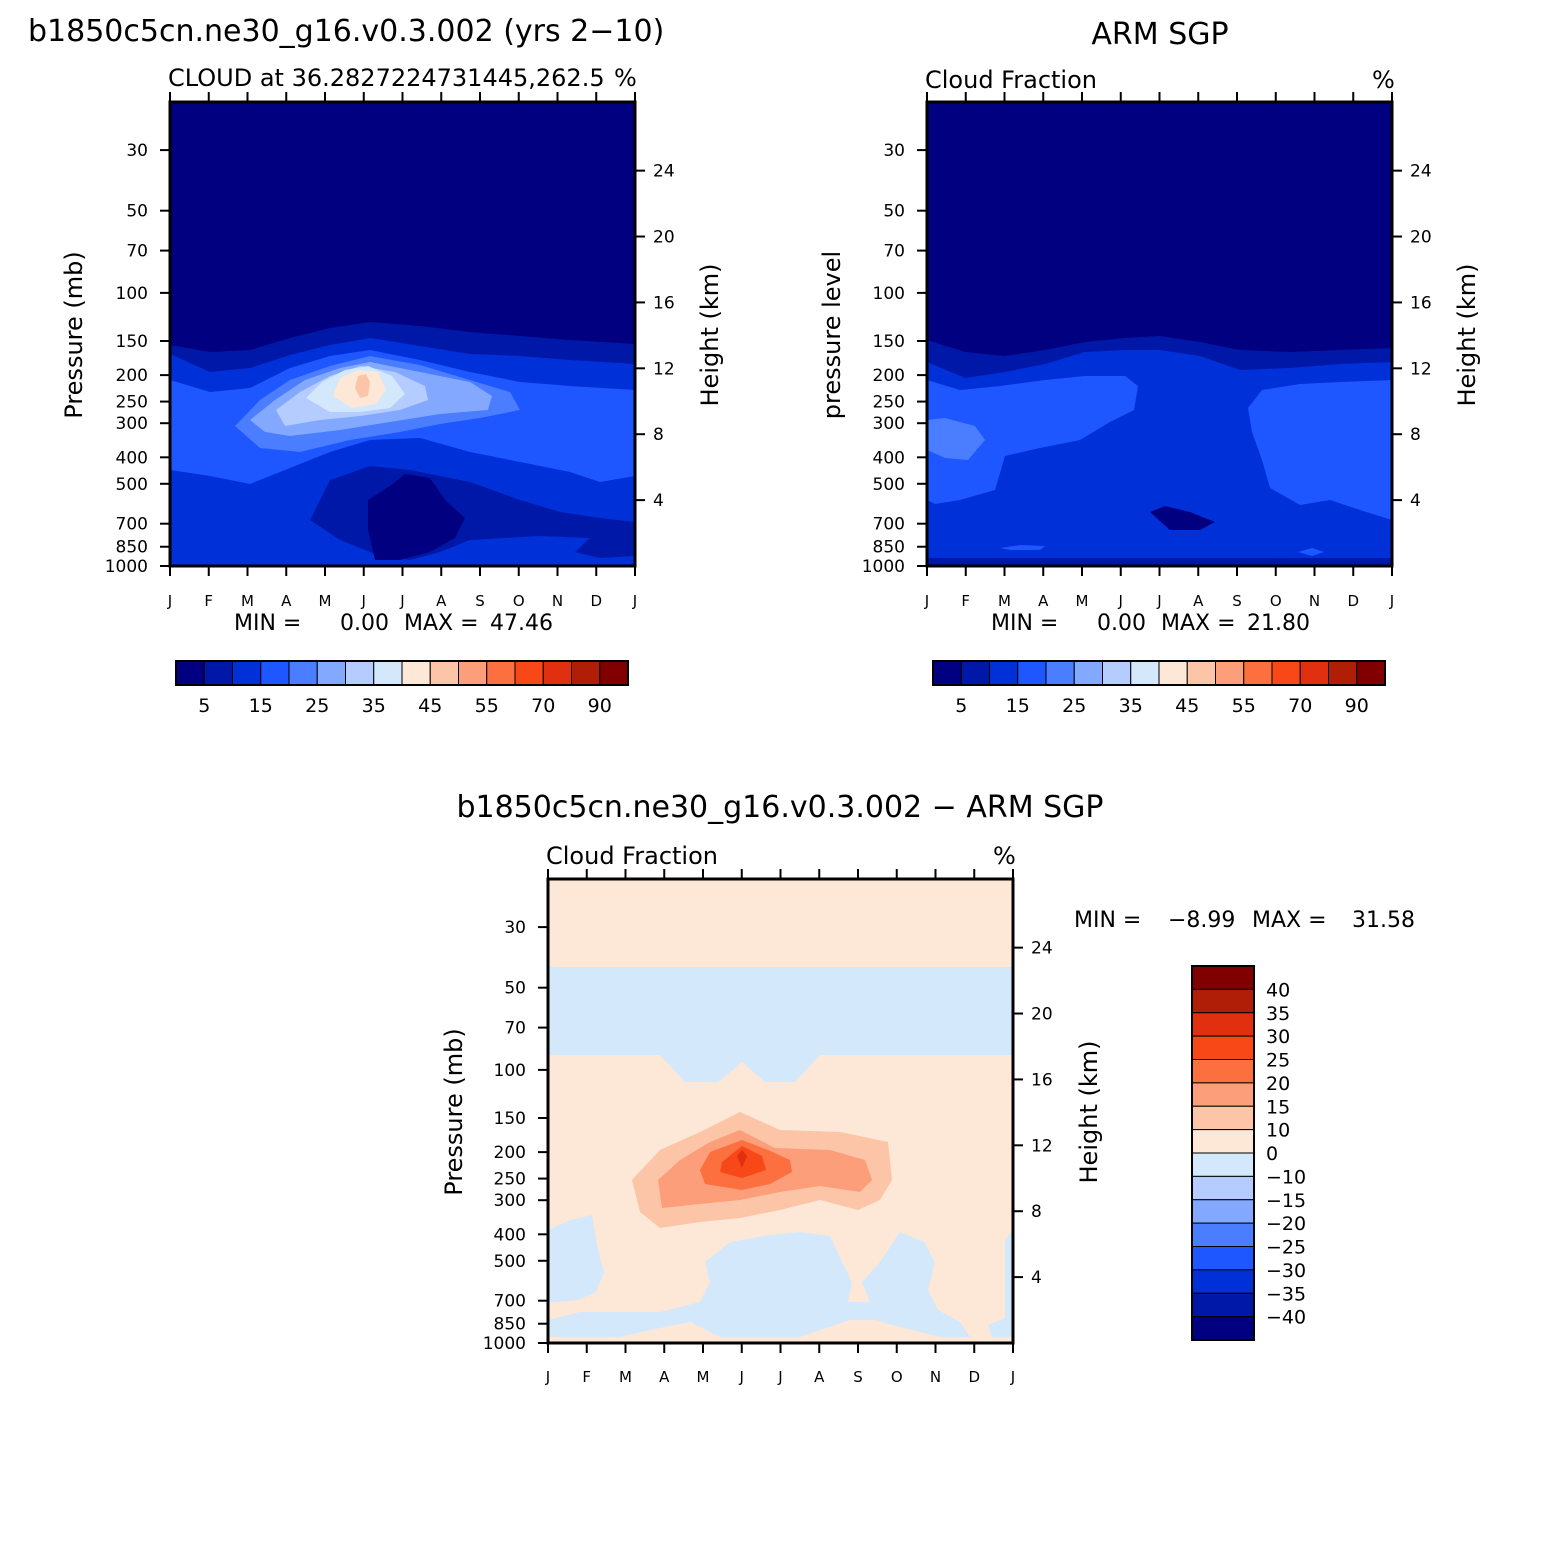 The image size is (1563, 1563). What do you see at coordinates (1278, 1084) in the screenshot?
I see `colorbar-label: 20` at bounding box center [1278, 1084].